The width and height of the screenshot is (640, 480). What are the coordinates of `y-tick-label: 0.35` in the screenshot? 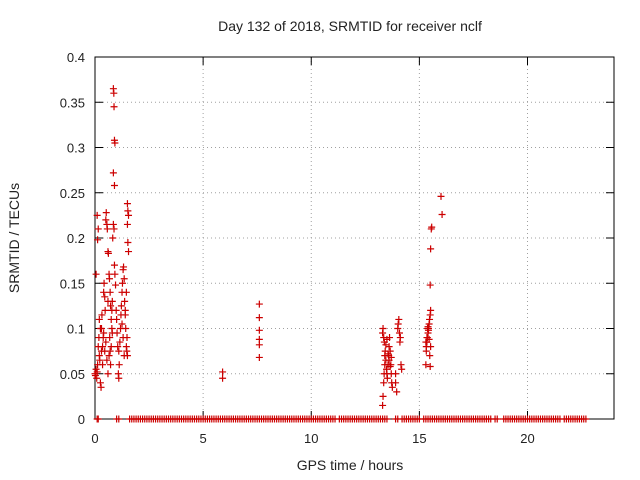 It's located at (72, 102).